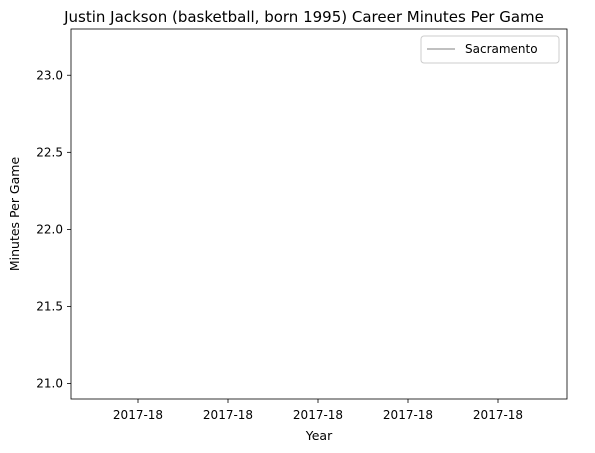 This screenshot has height=453, width=595. I want to click on y-axis-label: Minutes Per Game, so click(14, 214).